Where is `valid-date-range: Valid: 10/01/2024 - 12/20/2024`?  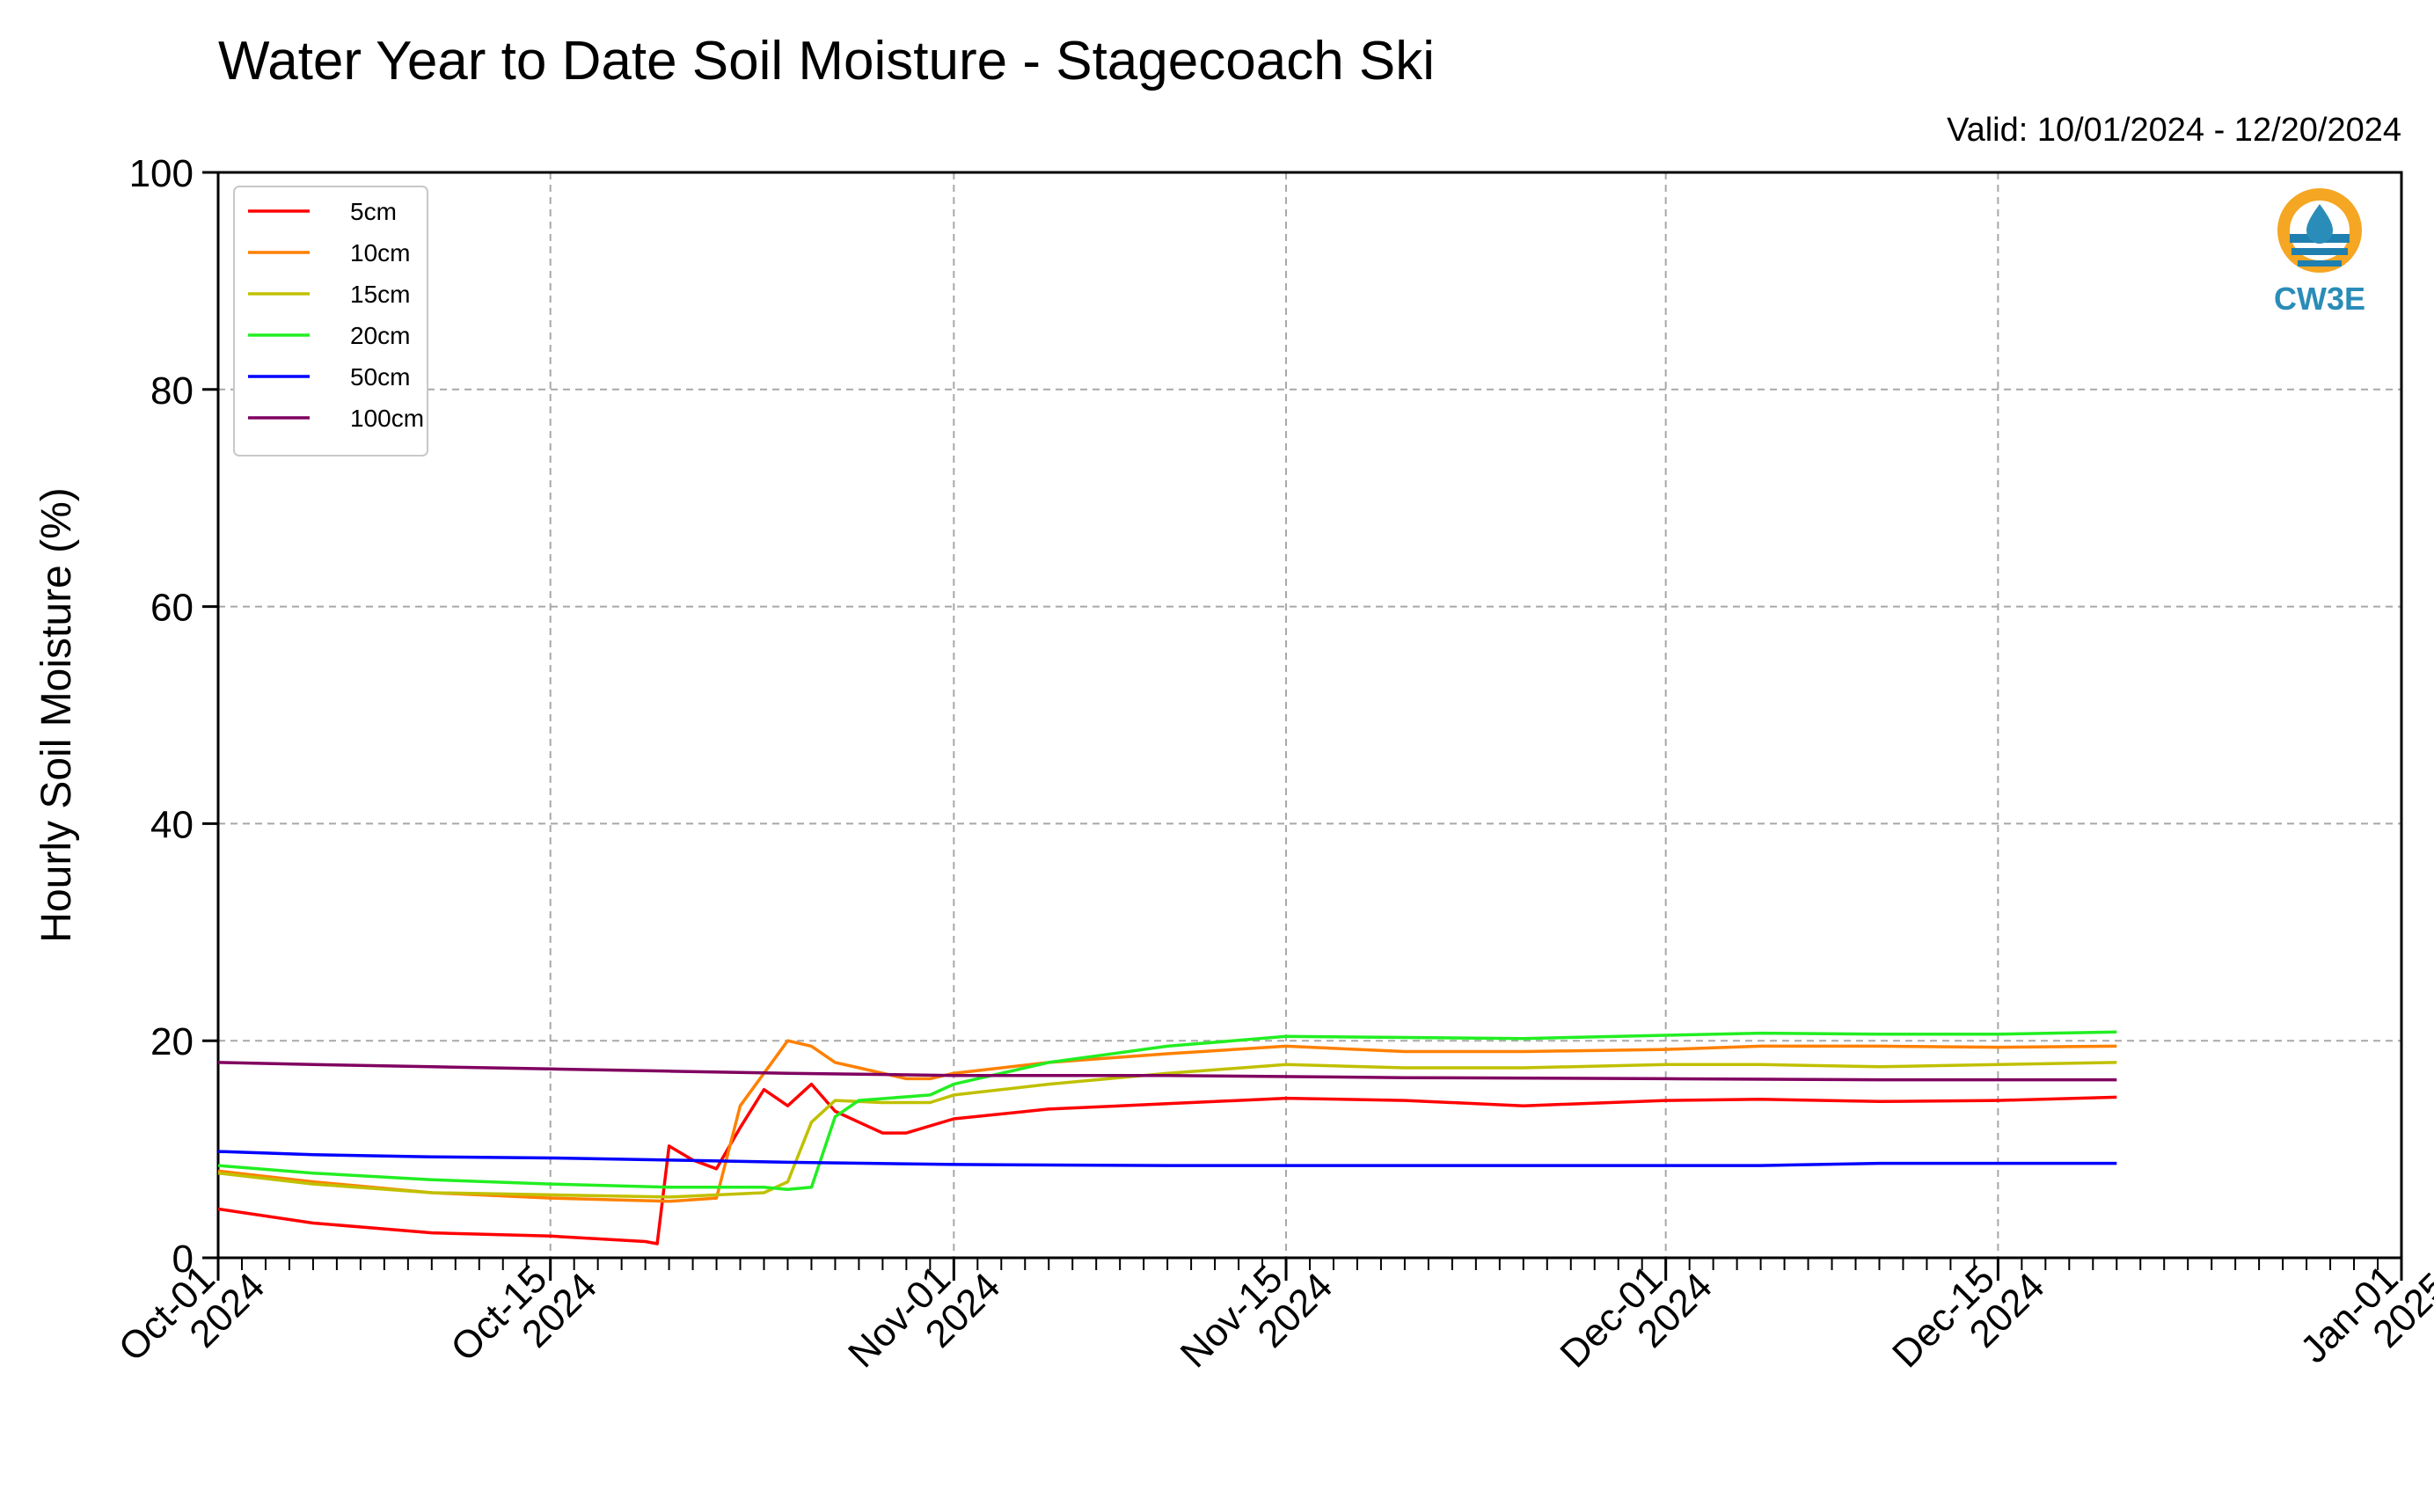 valid-date-range: Valid: 10/01/2024 - 12/20/2024 is located at coordinates (2174, 130).